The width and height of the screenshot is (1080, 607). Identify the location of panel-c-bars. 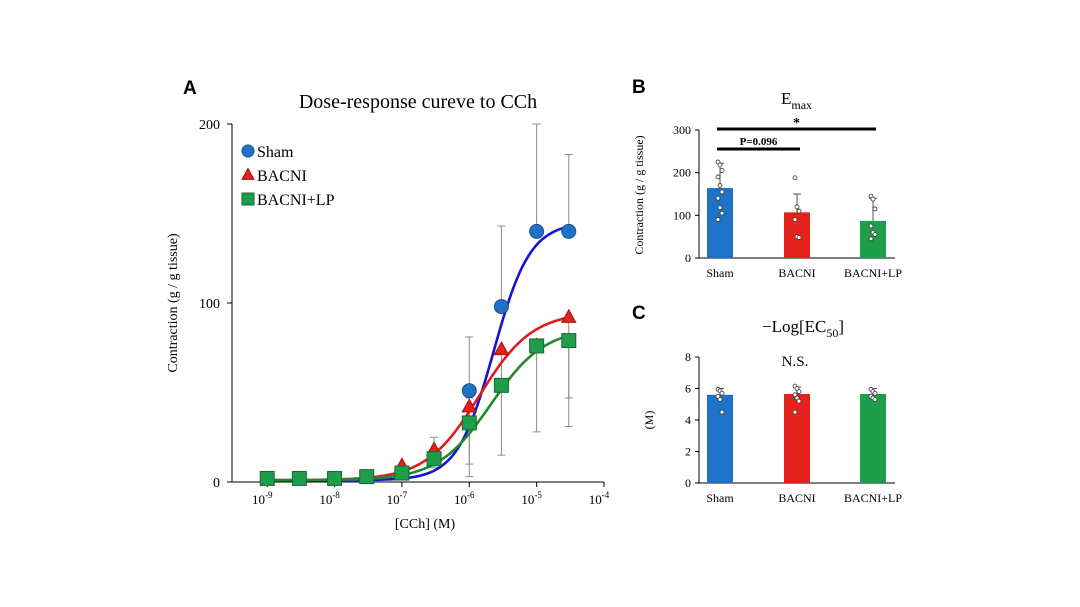
(796, 433).